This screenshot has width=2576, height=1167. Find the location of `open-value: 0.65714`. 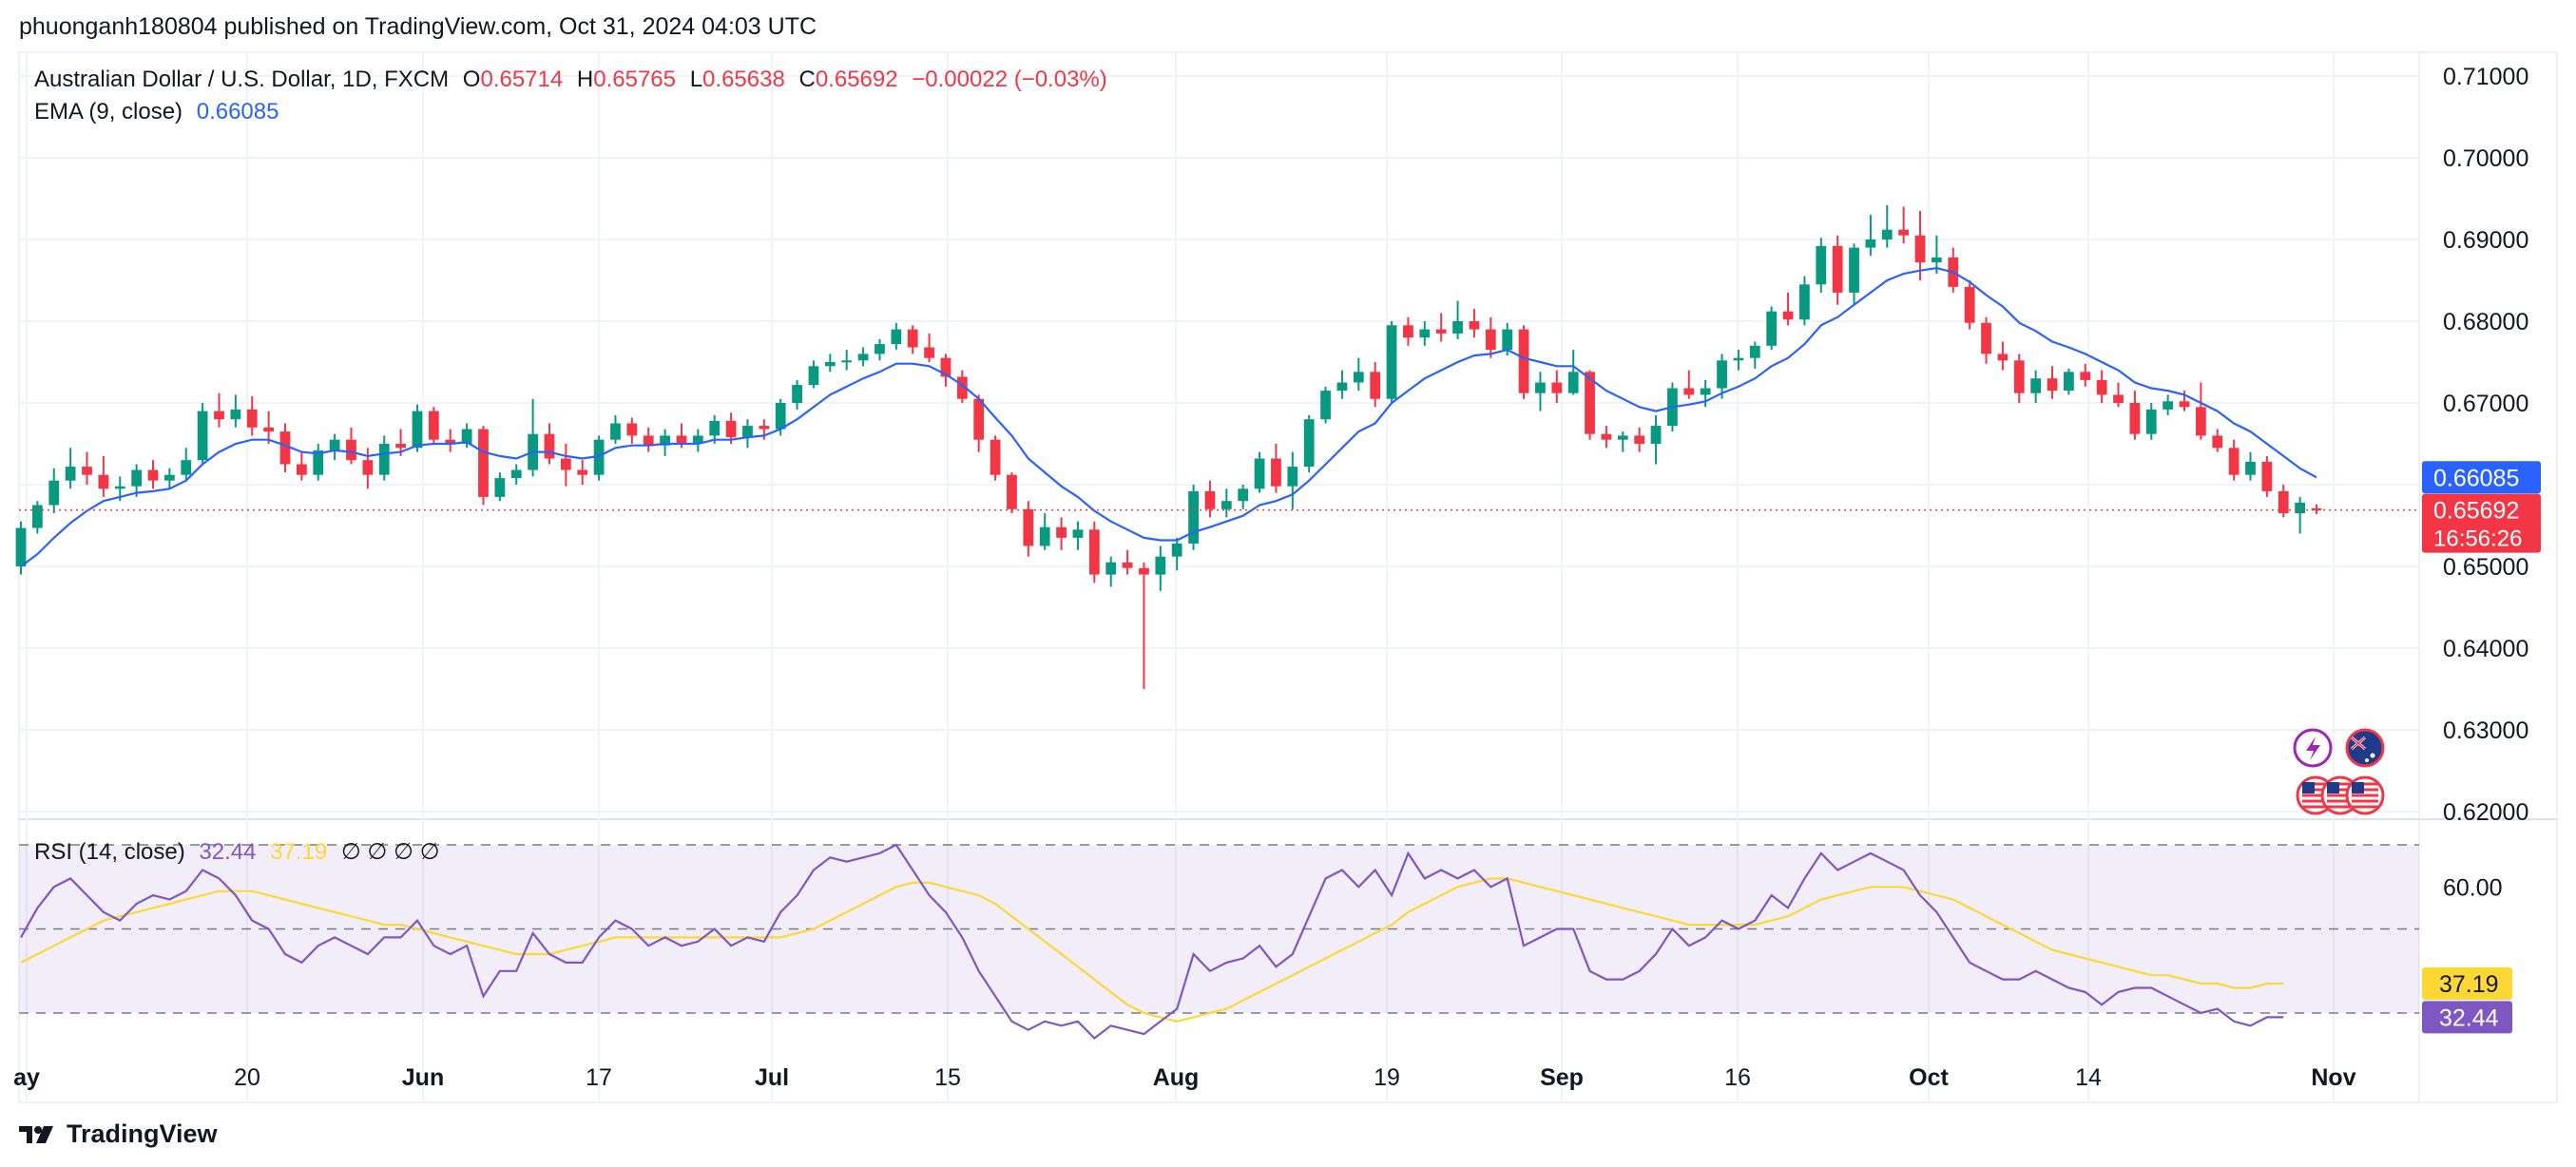

open-value: 0.65714 is located at coordinates (522, 80).